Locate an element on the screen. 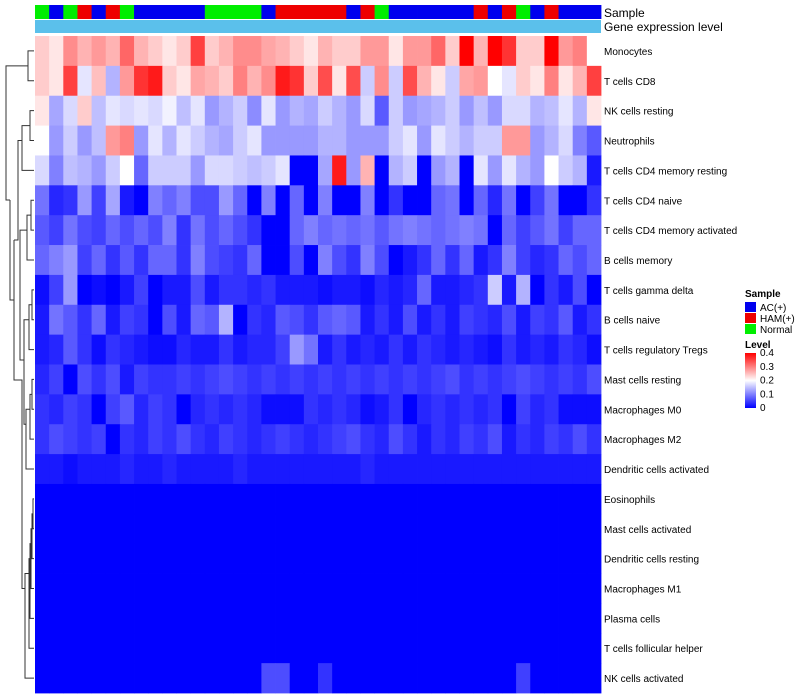 The image size is (800, 700). row-label: Mast cells activated is located at coordinates (647, 530).